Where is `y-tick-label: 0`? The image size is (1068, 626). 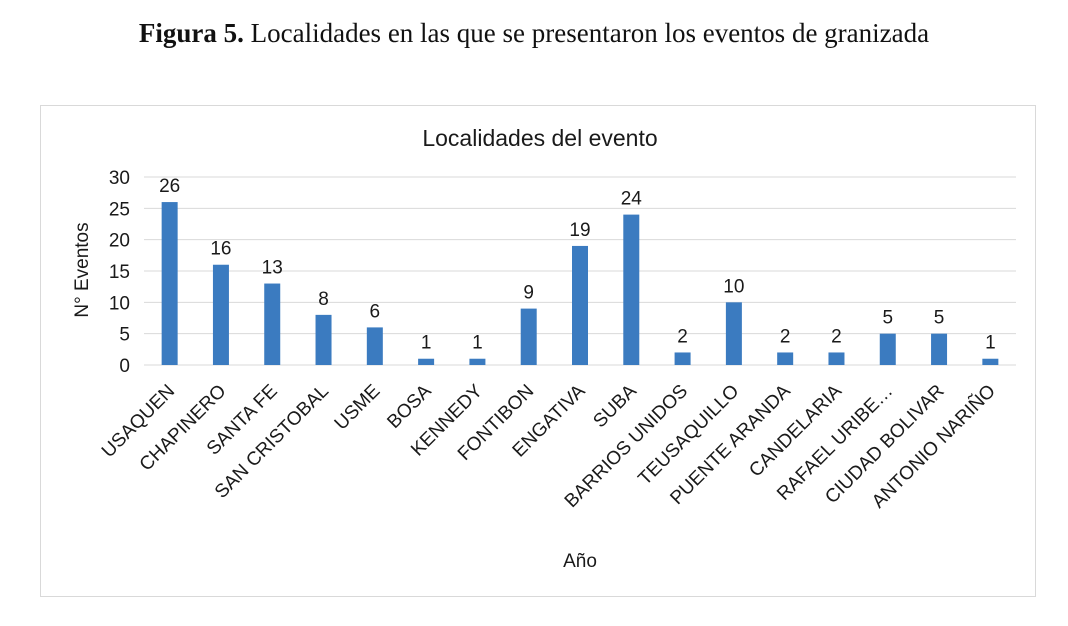 y-tick-label: 0 is located at coordinates (124, 366).